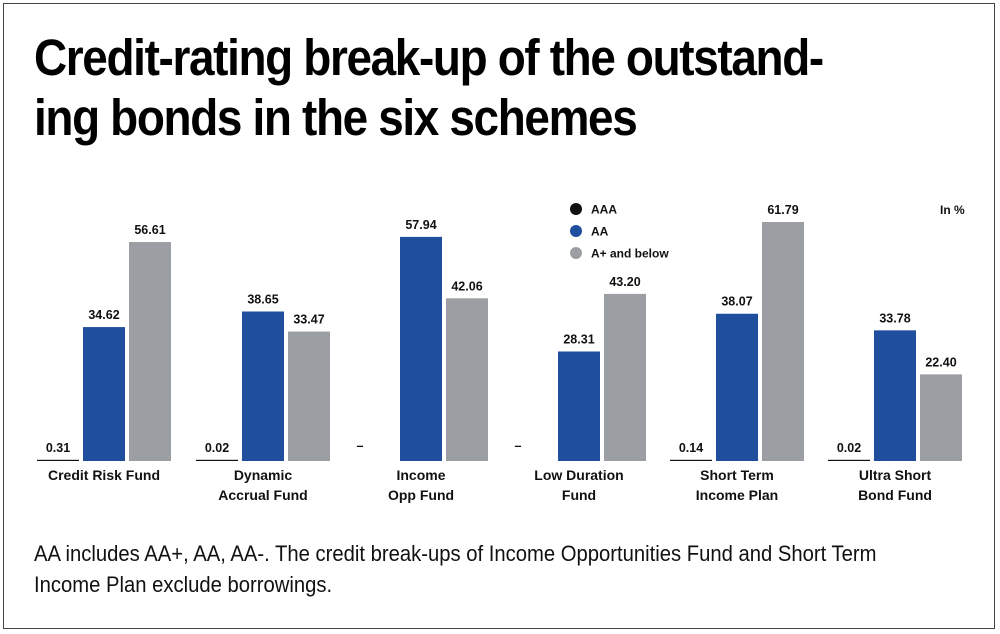 This screenshot has height=634, width=1000. I want to click on legend-label-a-and-below: A+ and below, so click(630, 254).